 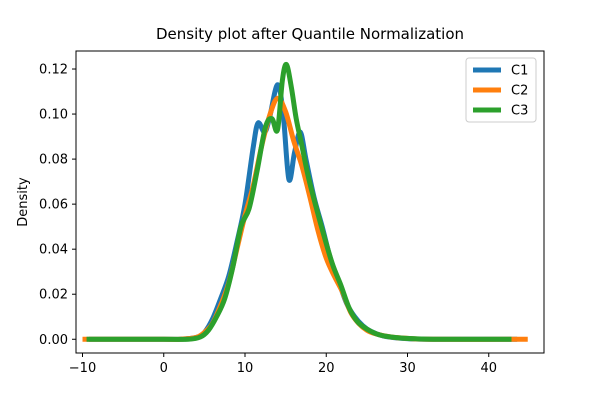 What do you see at coordinates (53, 160) in the screenshot?
I see `y-tick-label: 0.08` at bounding box center [53, 160].